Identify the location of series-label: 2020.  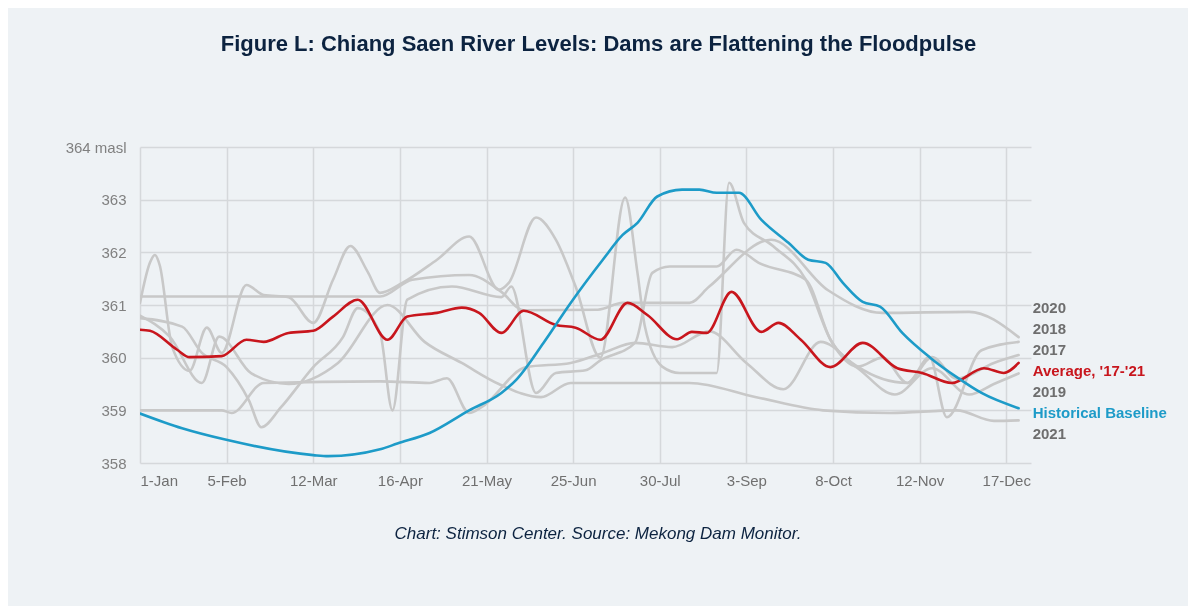
(1049, 308).